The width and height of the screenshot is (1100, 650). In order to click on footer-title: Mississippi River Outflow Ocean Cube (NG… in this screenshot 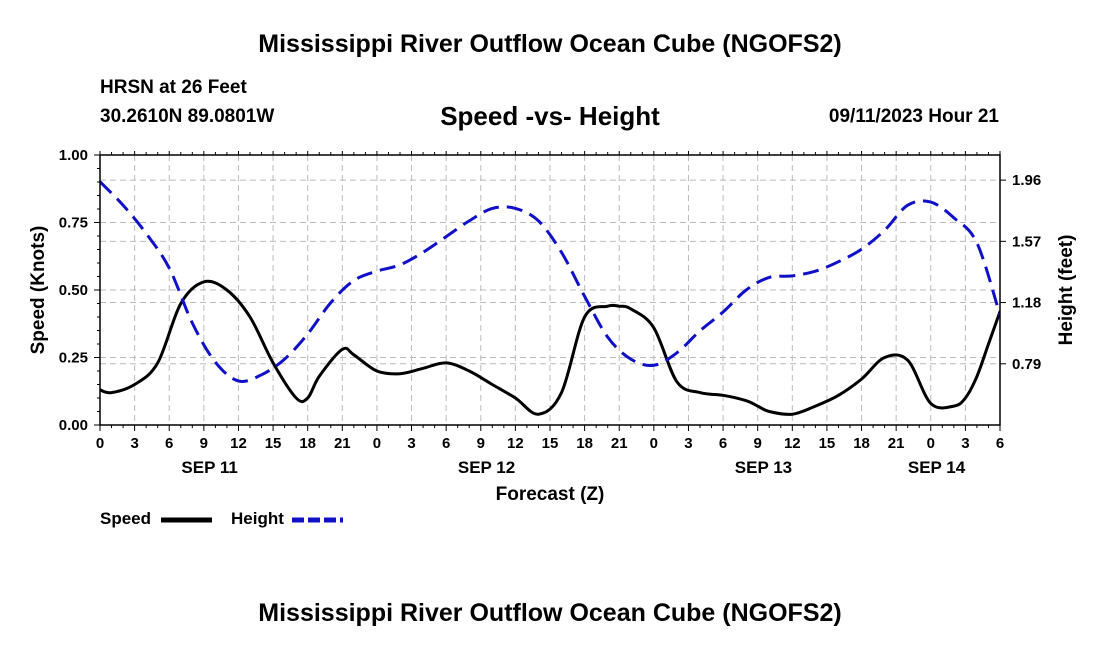, I will do `click(550, 613)`.